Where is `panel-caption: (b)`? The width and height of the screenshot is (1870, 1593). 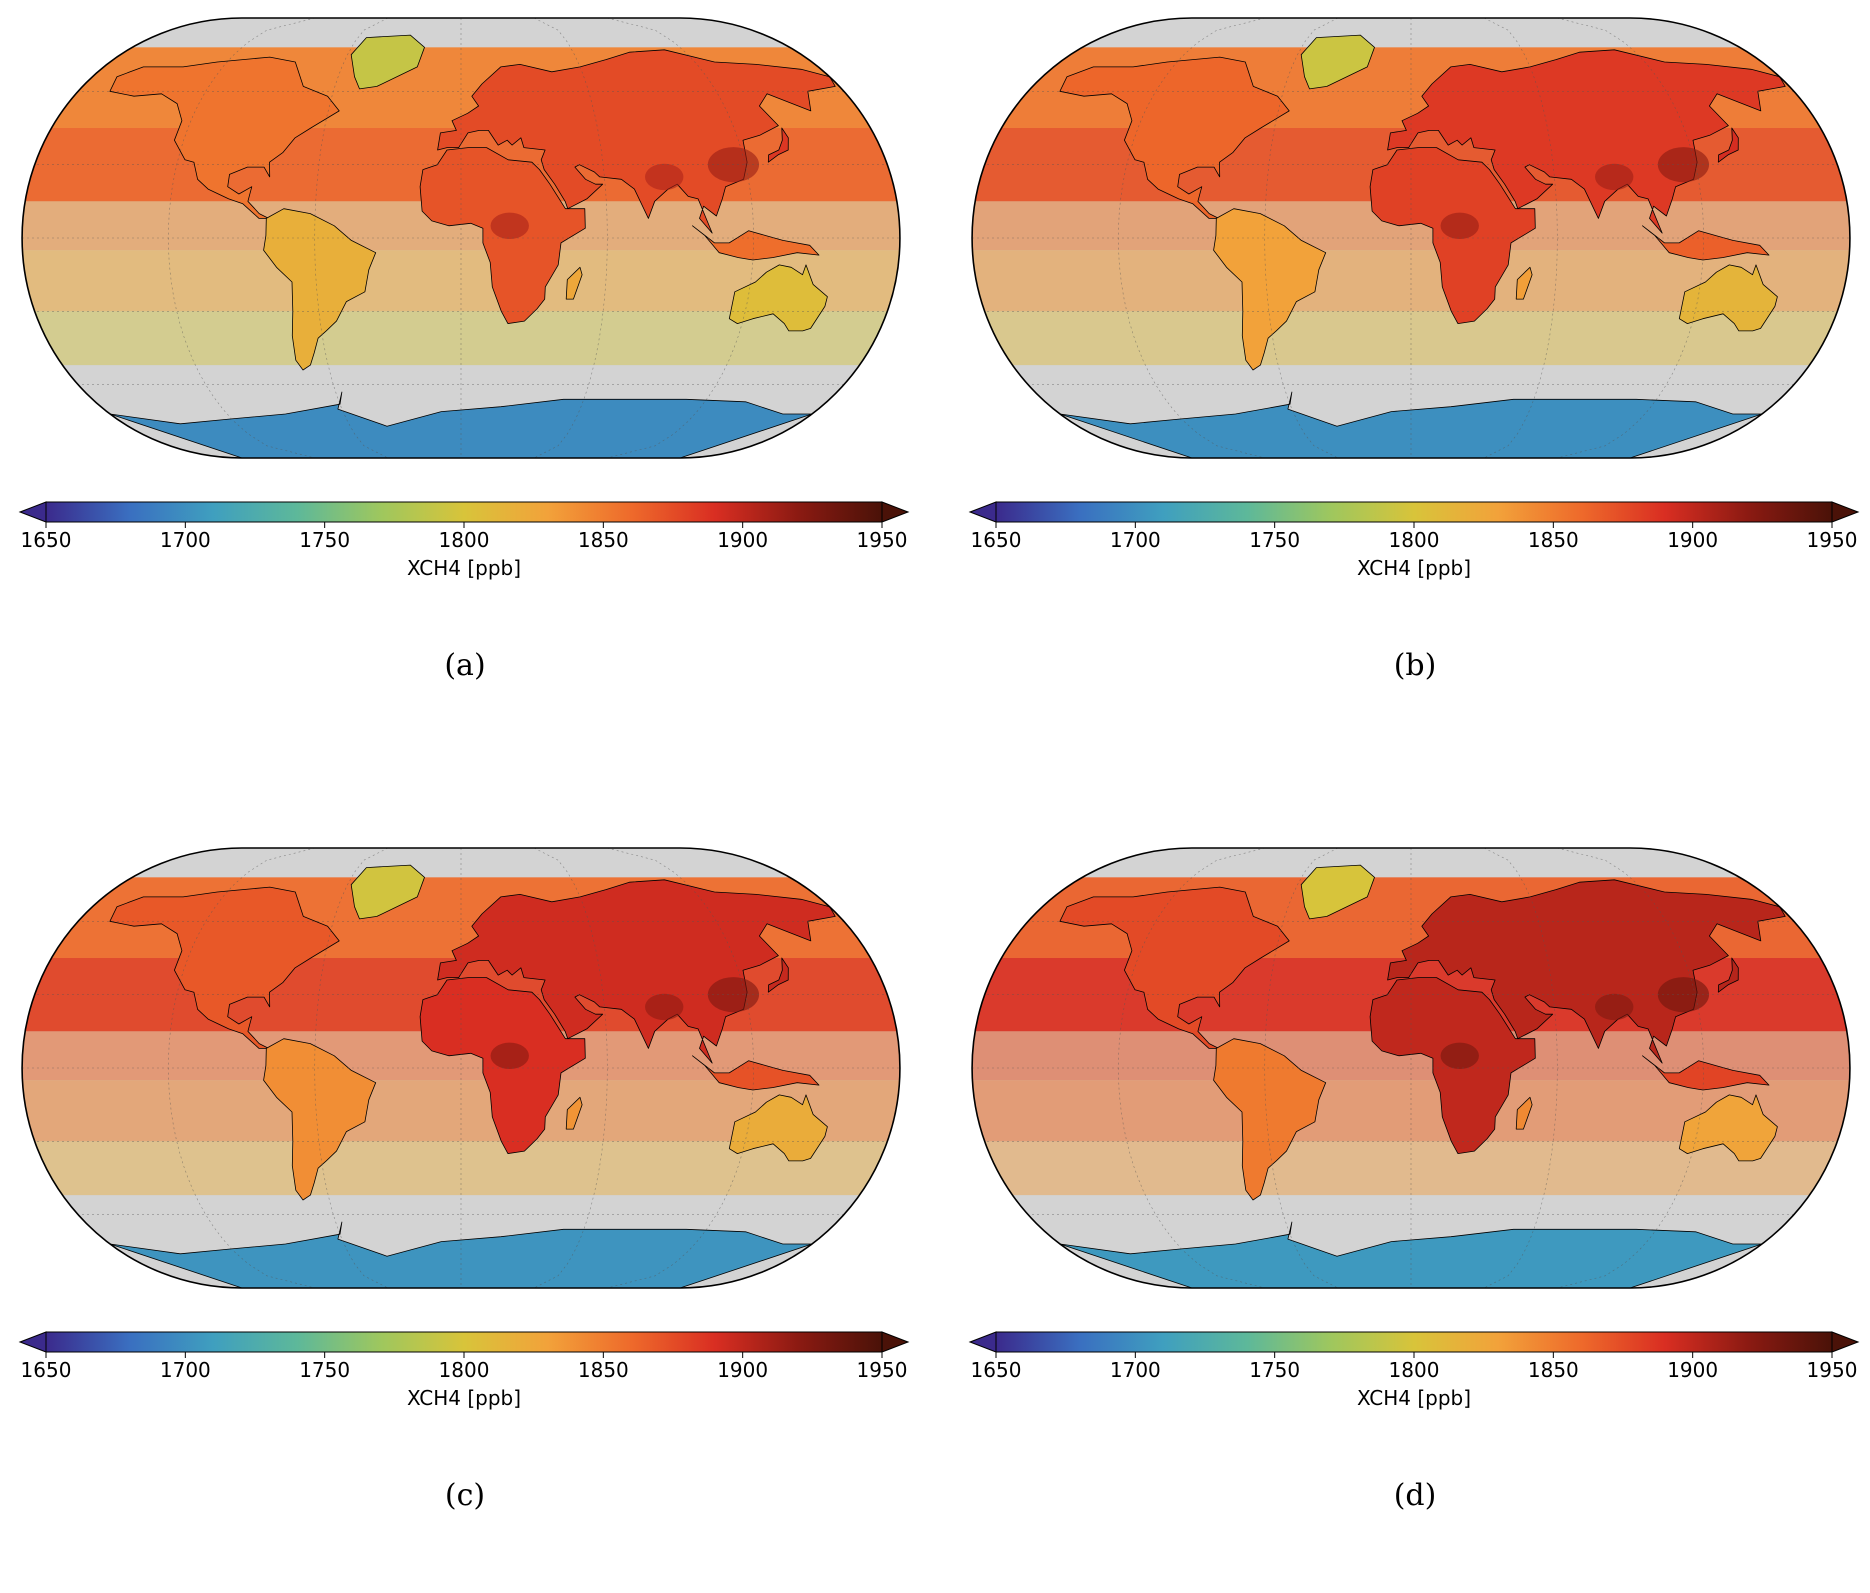 panel-caption: (b) is located at coordinates (1415, 665).